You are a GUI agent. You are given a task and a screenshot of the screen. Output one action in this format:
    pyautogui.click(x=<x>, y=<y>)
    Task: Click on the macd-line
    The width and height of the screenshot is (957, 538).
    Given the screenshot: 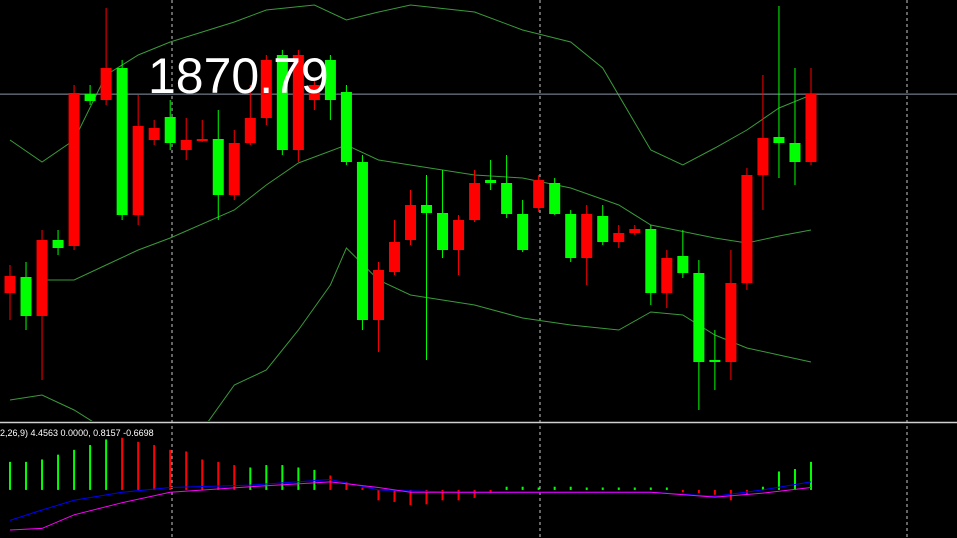 What is the action you would take?
    pyautogui.click(x=410, y=506)
    